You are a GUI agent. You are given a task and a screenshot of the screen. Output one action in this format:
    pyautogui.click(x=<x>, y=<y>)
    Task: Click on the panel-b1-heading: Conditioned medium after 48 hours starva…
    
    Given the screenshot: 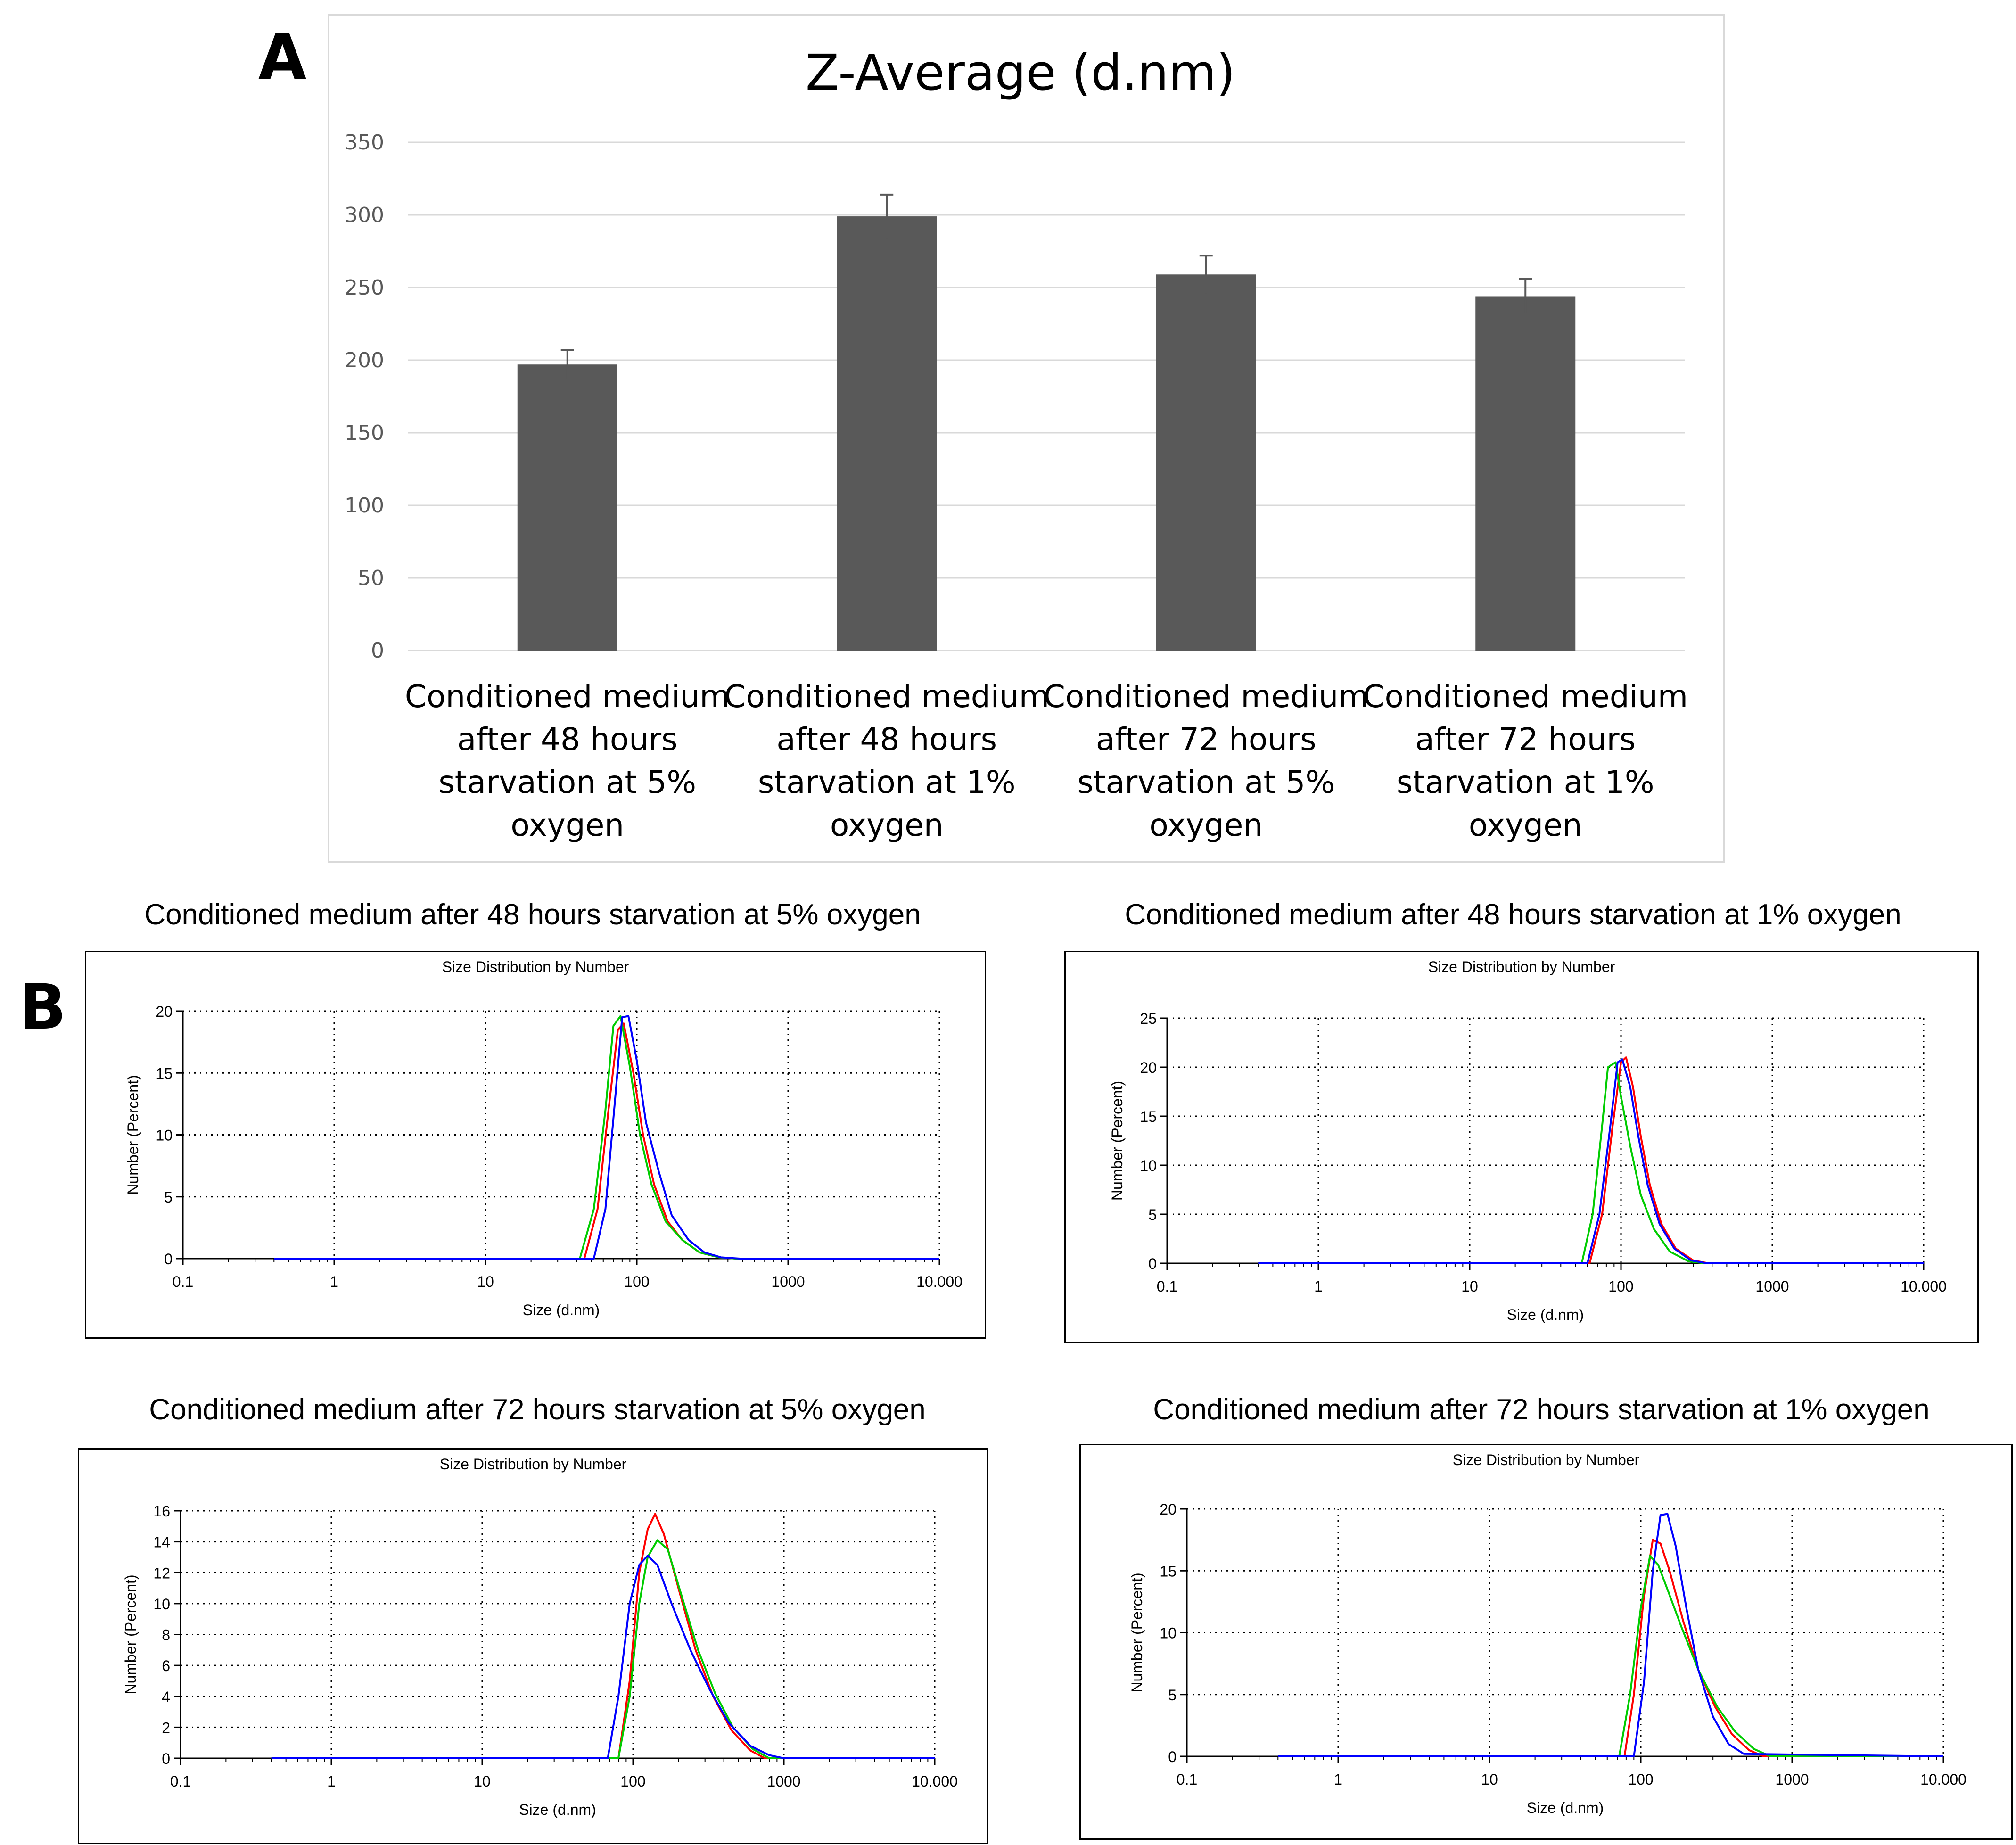 What is the action you would take?
    pyautogui.click(x=532, y=914)
    